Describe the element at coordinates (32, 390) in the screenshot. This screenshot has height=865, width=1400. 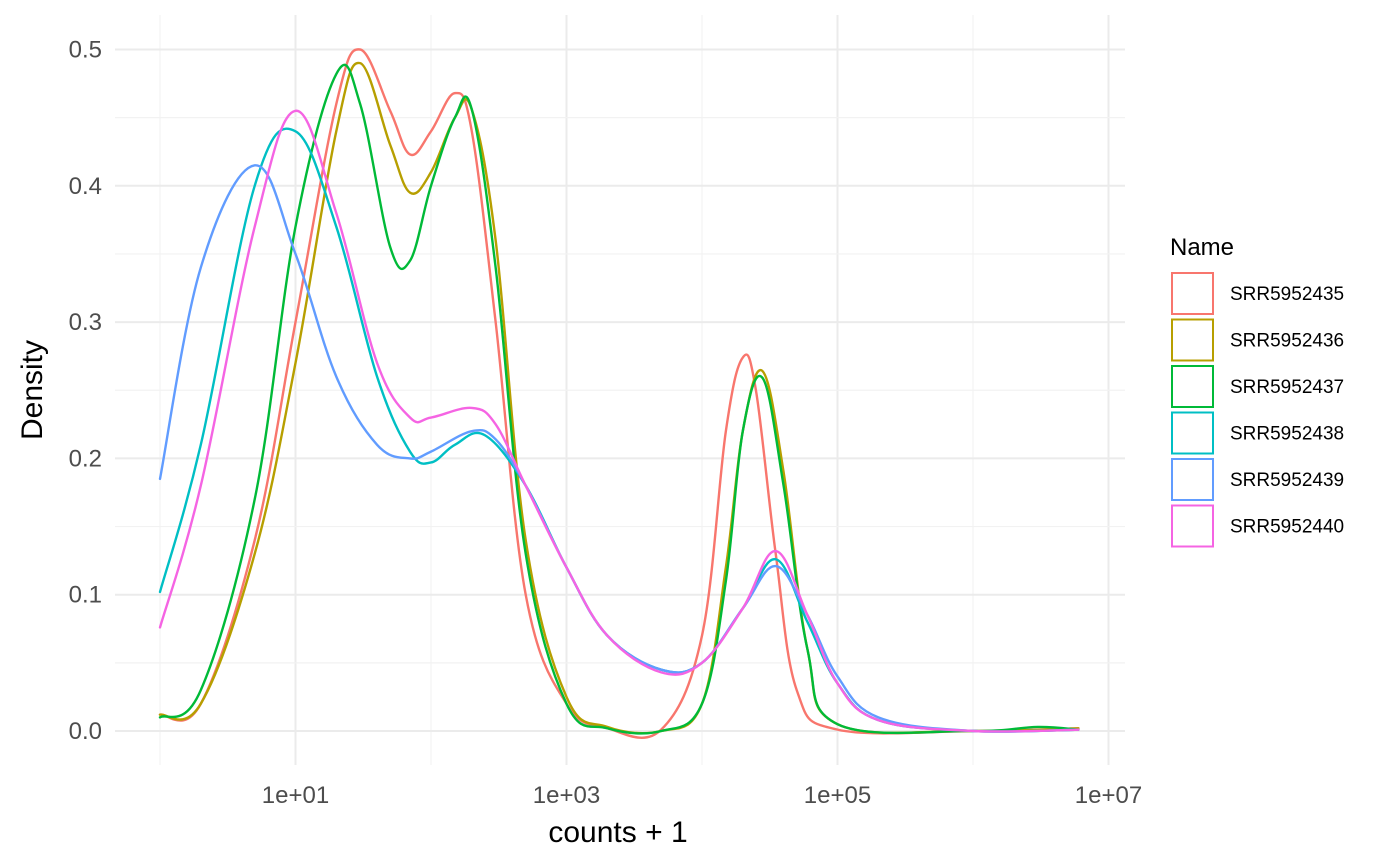
I see `y-axis-title: Density` at that location.